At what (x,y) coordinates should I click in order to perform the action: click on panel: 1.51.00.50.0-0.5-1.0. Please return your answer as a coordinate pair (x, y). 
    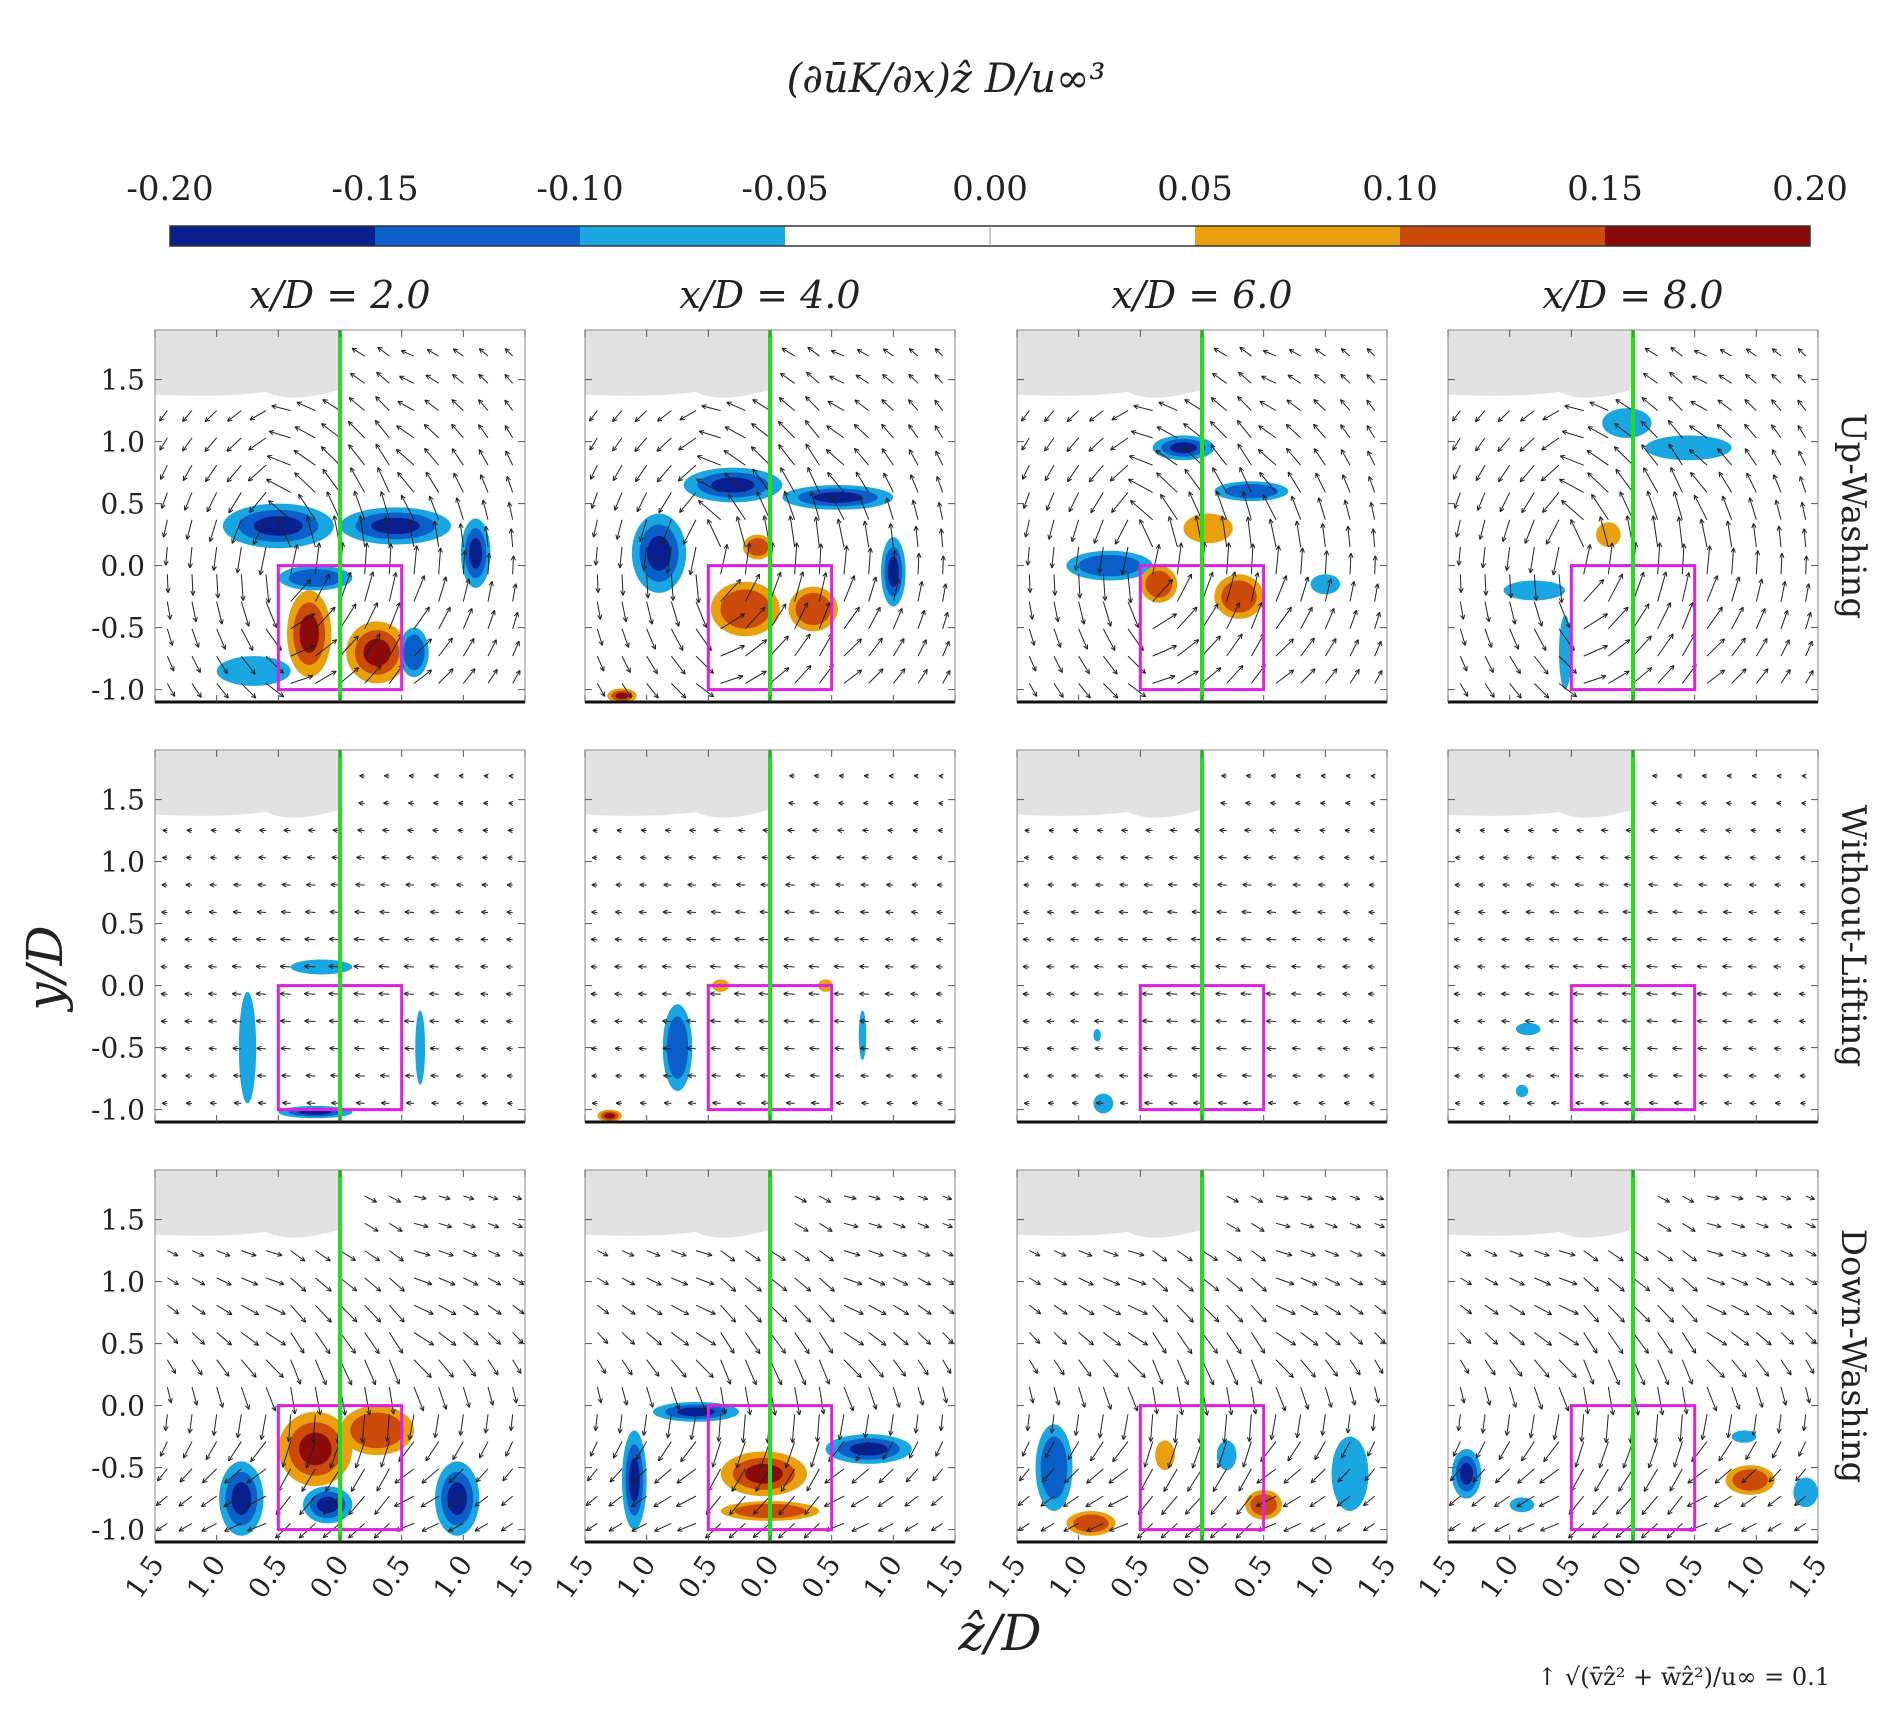
    Looking at the image, I should click on (308, 518).